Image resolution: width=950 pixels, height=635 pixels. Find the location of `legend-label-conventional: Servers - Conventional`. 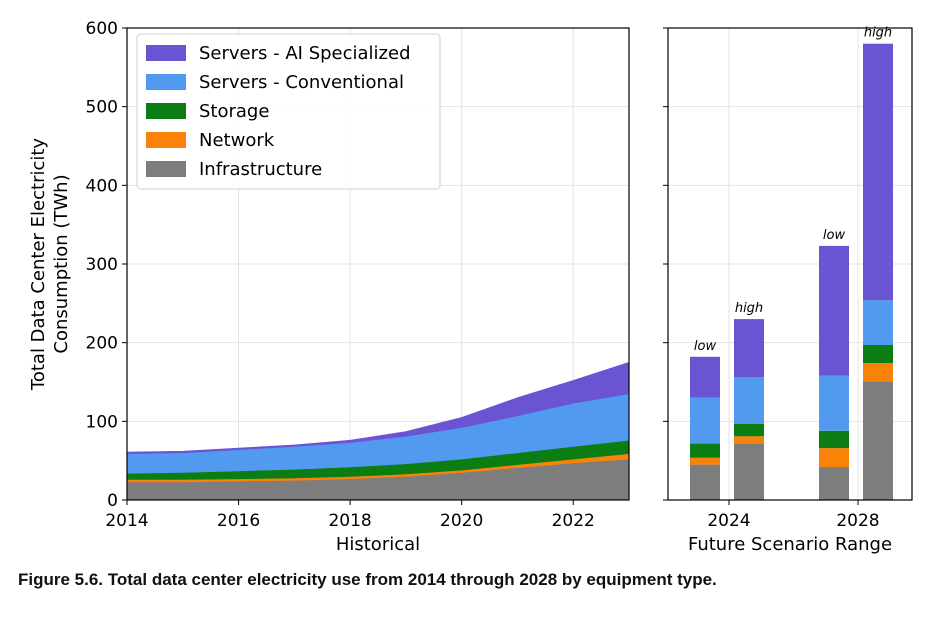

legend-label-conventional: Servers - Conventional is located at coordinates (301, 82).